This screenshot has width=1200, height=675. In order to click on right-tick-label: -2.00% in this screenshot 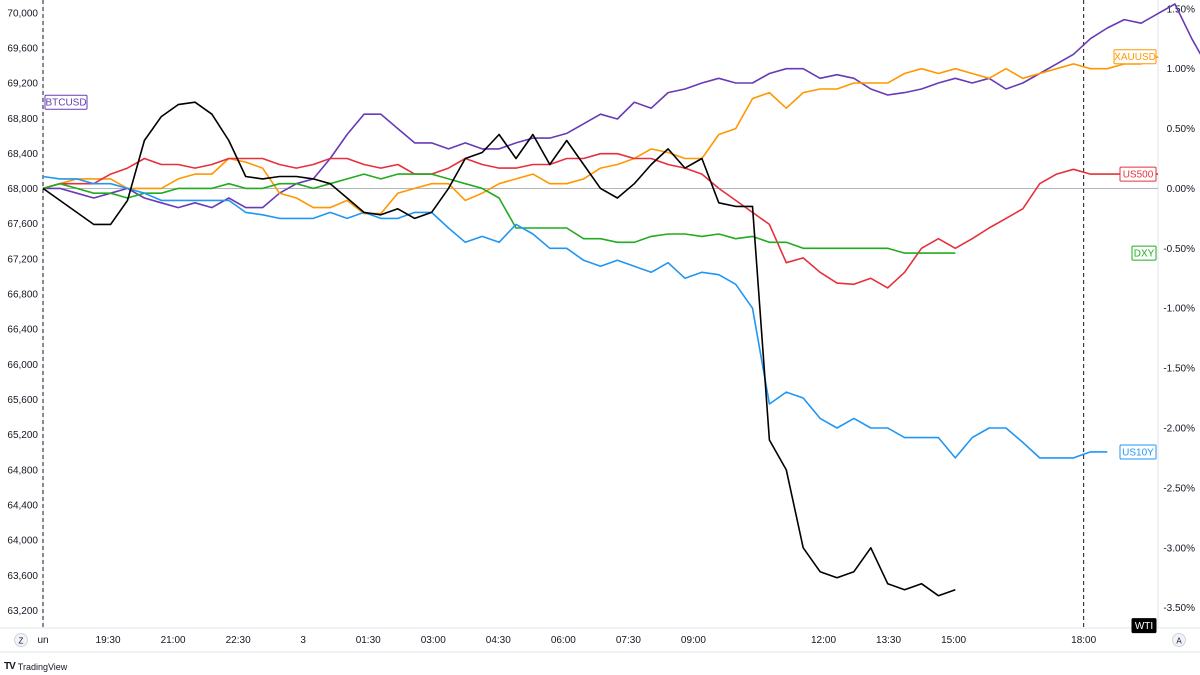, I will do `click(1179, 428)`.